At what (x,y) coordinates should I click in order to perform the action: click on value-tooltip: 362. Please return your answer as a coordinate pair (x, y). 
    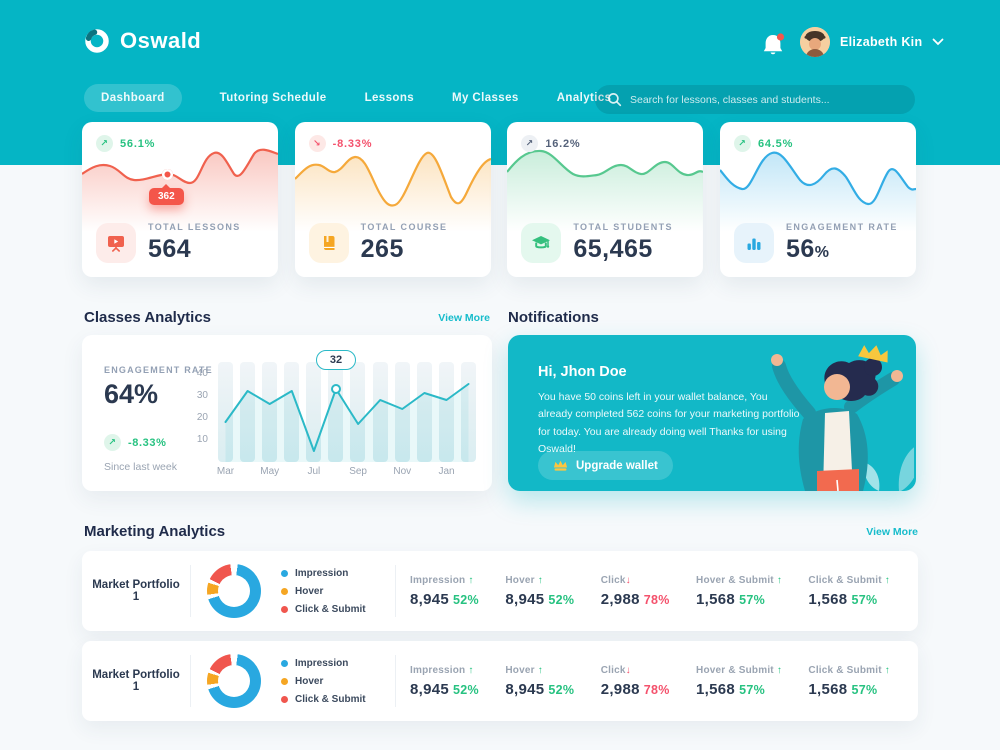
    Looking at the image, I should click on (166, 194).